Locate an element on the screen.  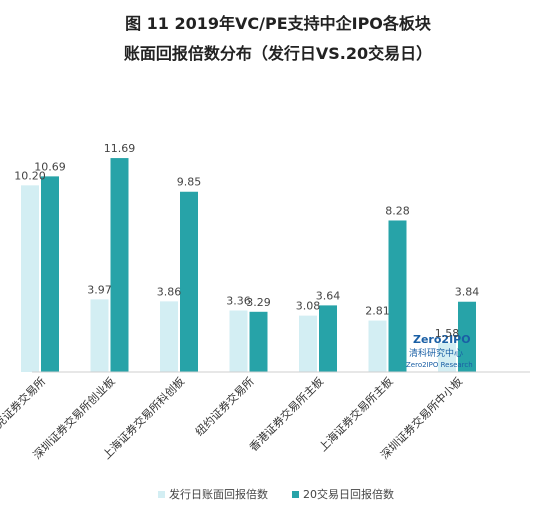
chart-title-line-2: 账面回报倍数分布（发行日VS.20交易日） is located at coordinates (278, 53).